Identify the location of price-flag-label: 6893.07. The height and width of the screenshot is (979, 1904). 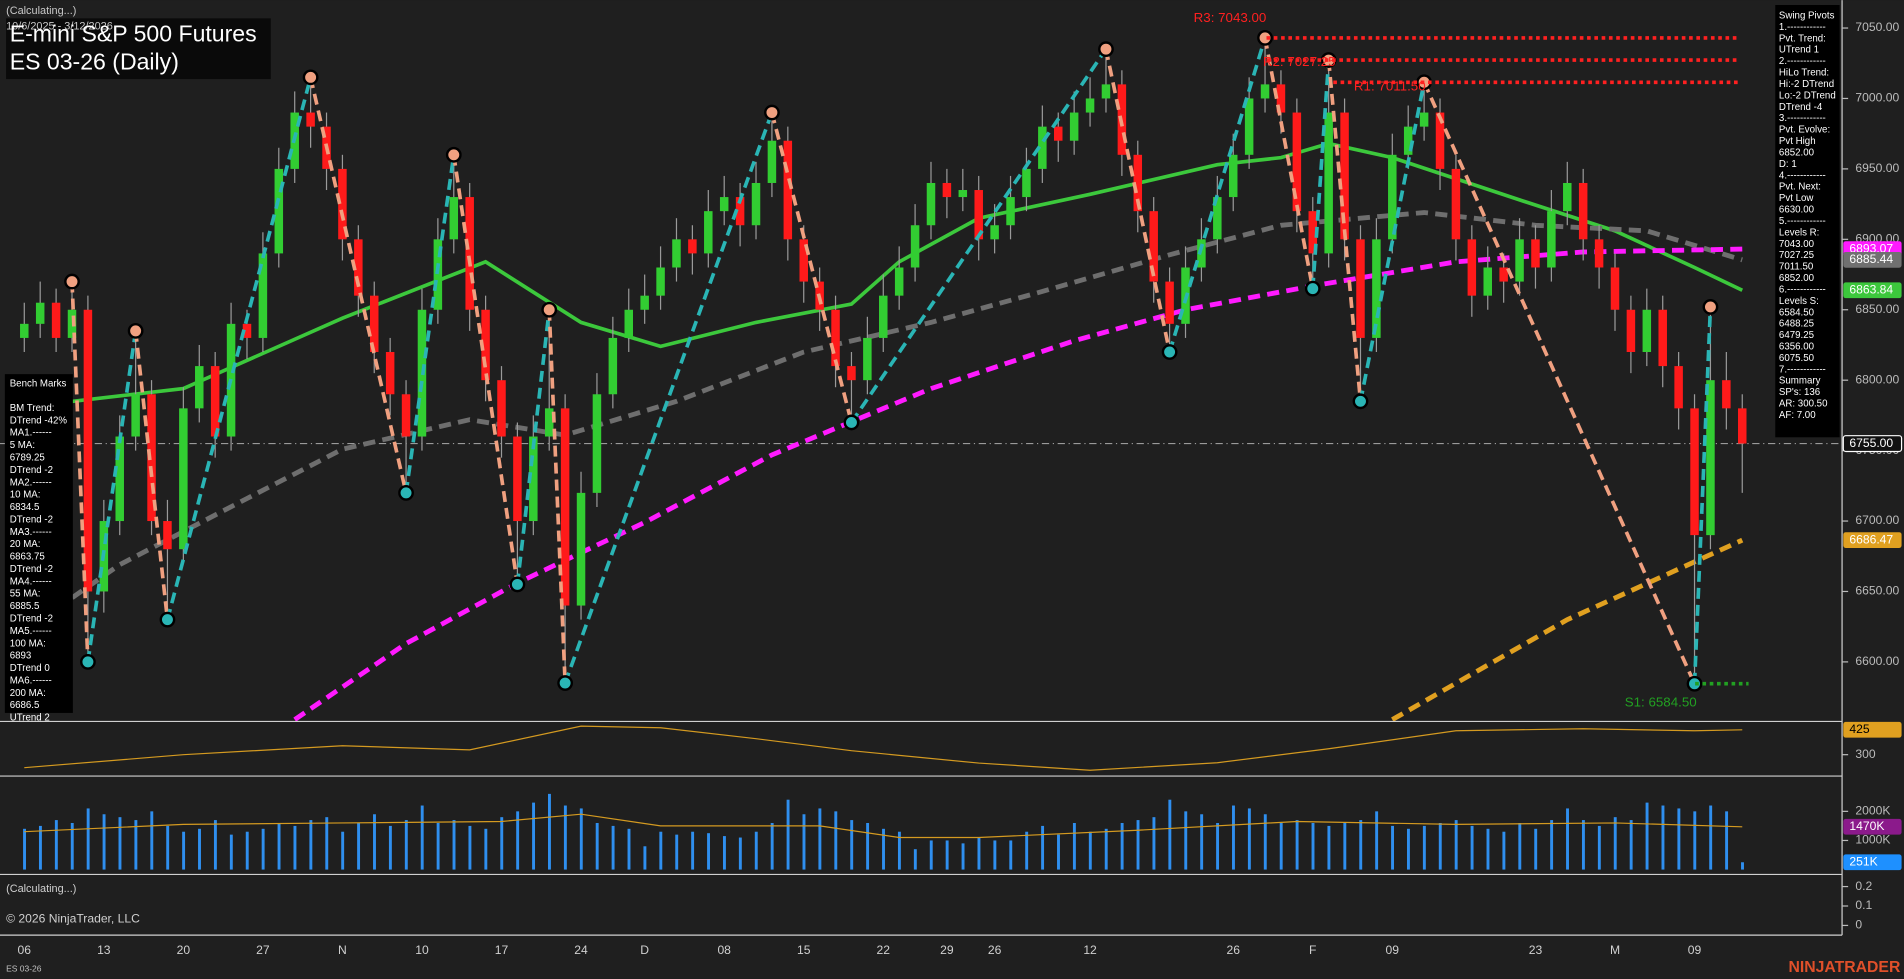
(1871, 248).